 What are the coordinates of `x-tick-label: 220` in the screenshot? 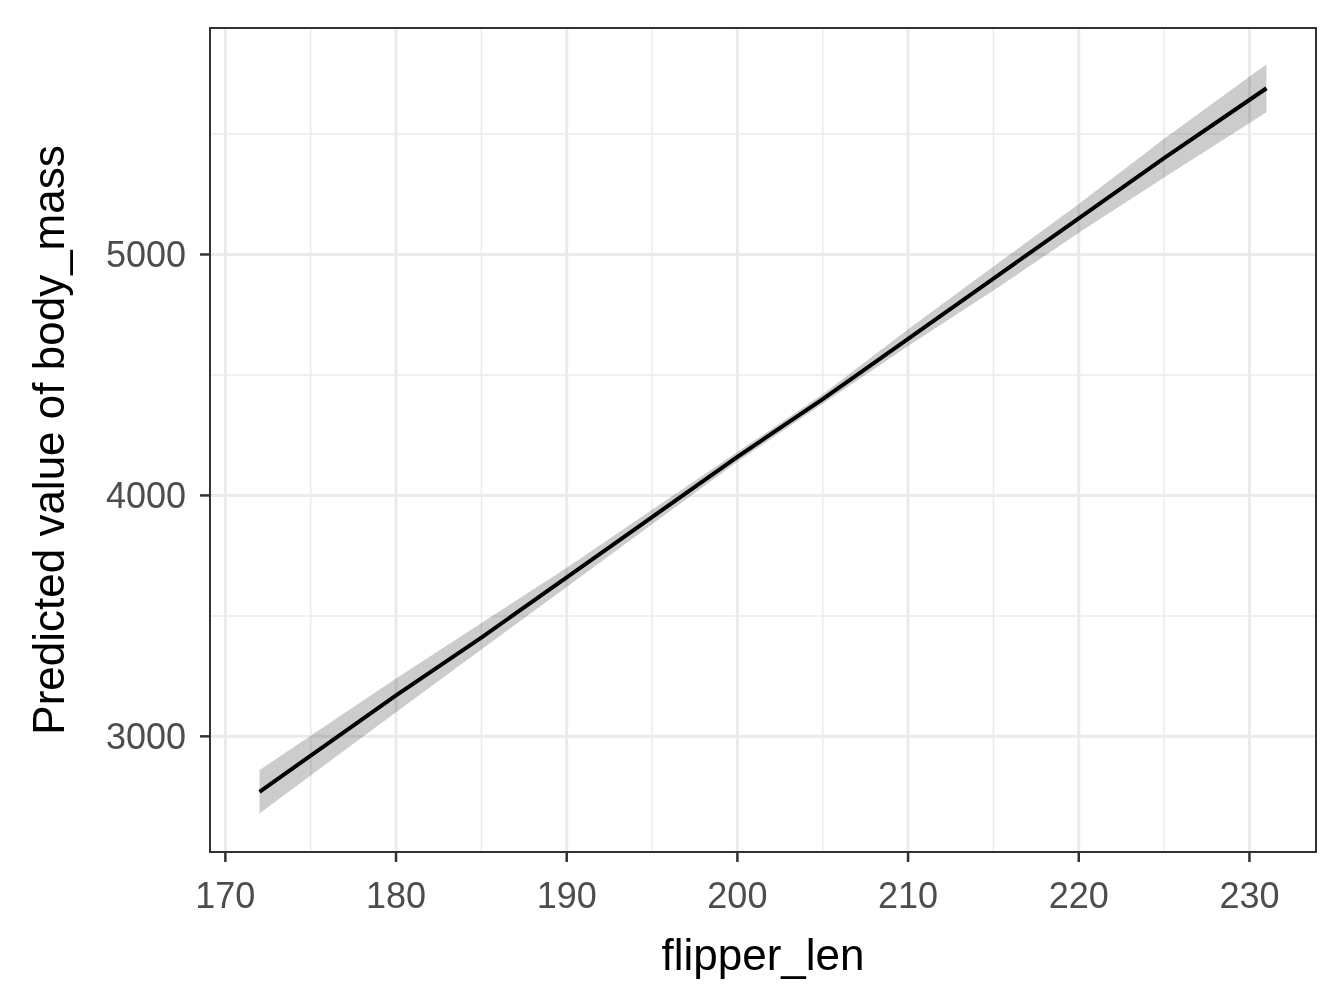 It's located at (1078, 895).